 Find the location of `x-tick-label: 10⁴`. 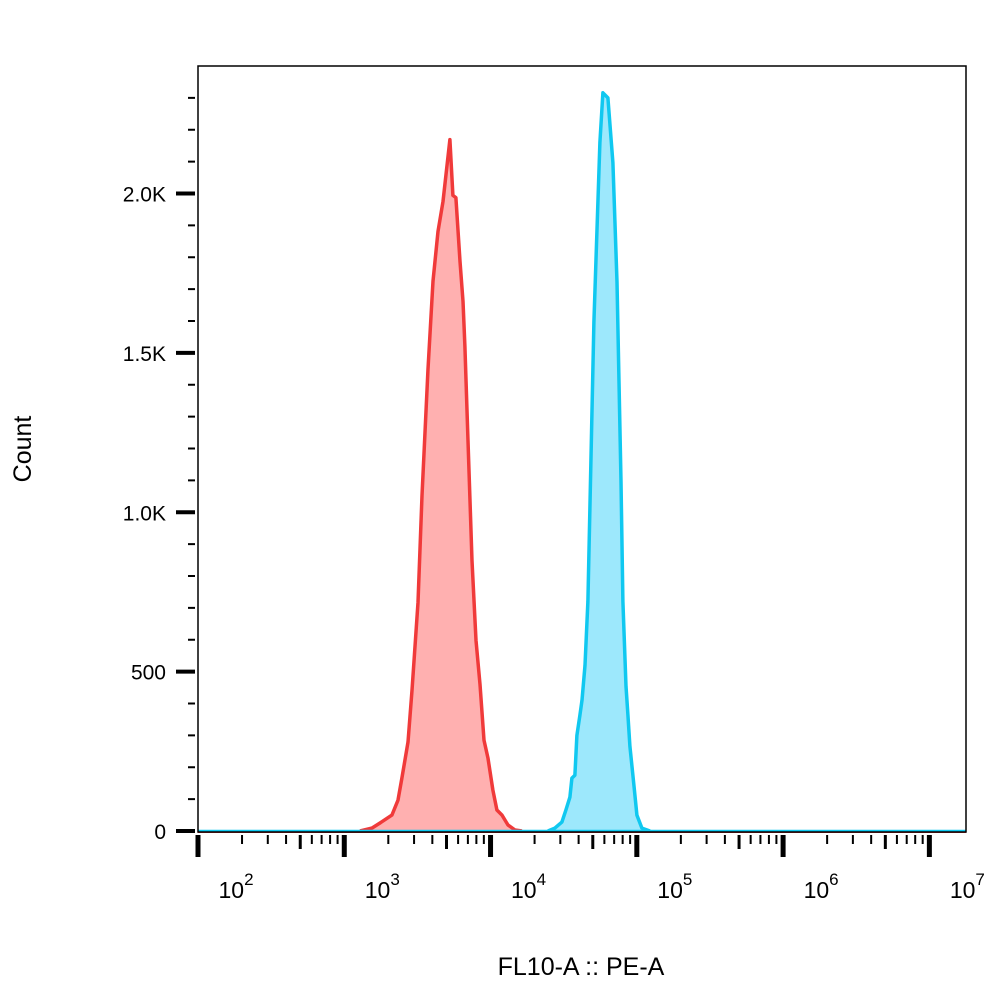

x-tick-label: 10⁴ is located at coordinates (528, 886).